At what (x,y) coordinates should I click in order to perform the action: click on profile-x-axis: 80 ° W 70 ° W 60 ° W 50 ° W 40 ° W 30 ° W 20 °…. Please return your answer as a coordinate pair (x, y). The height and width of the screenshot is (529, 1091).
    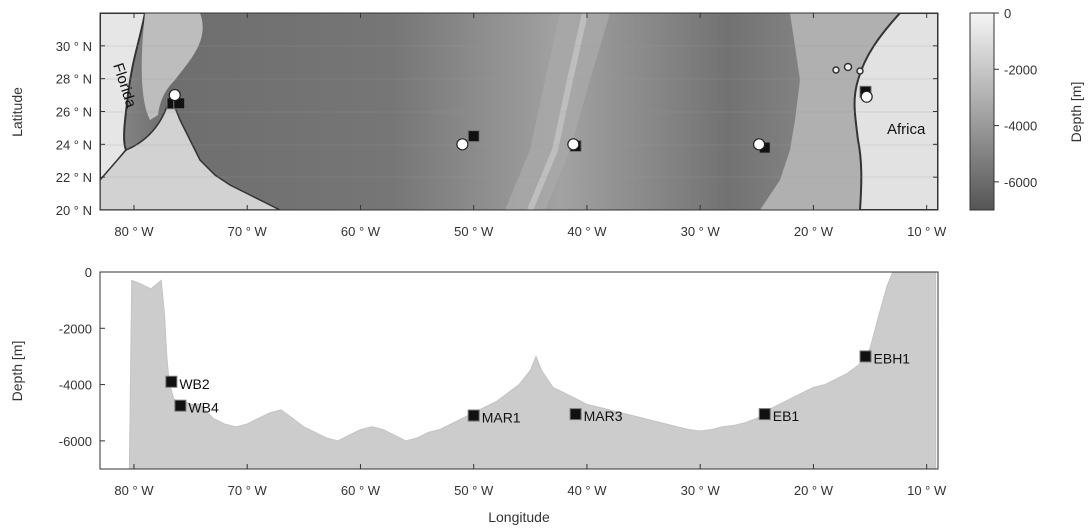
    Looking at the image, I should click on (530, 481).